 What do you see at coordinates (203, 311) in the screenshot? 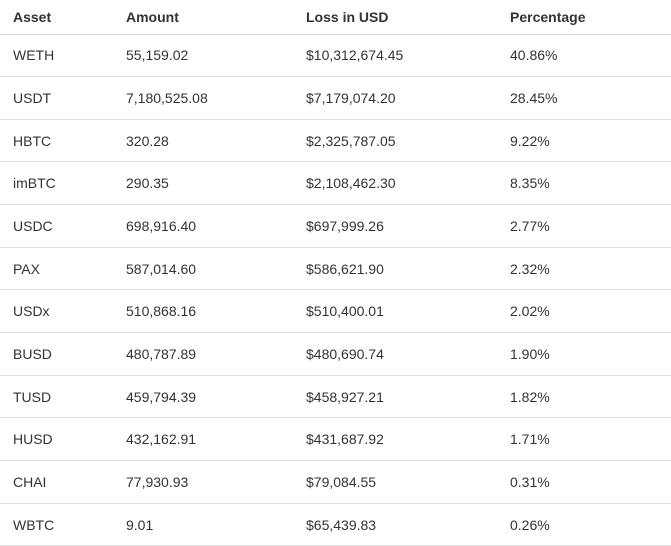
I see `cell-amount: 510,868.16` at bounding box center [203, 311].